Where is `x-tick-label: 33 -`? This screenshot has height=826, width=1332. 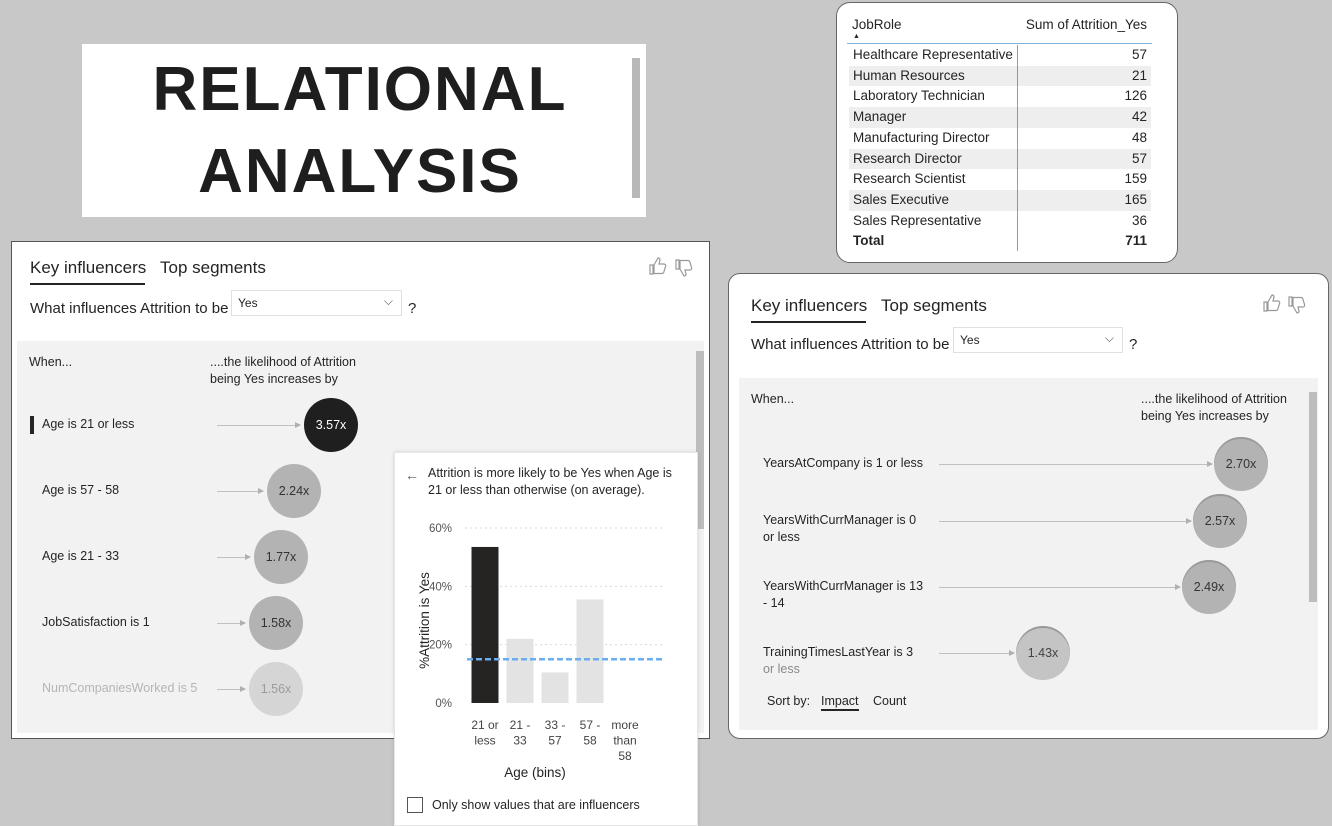 x-tick-label: 33 - is located at coordinates (555, 725).